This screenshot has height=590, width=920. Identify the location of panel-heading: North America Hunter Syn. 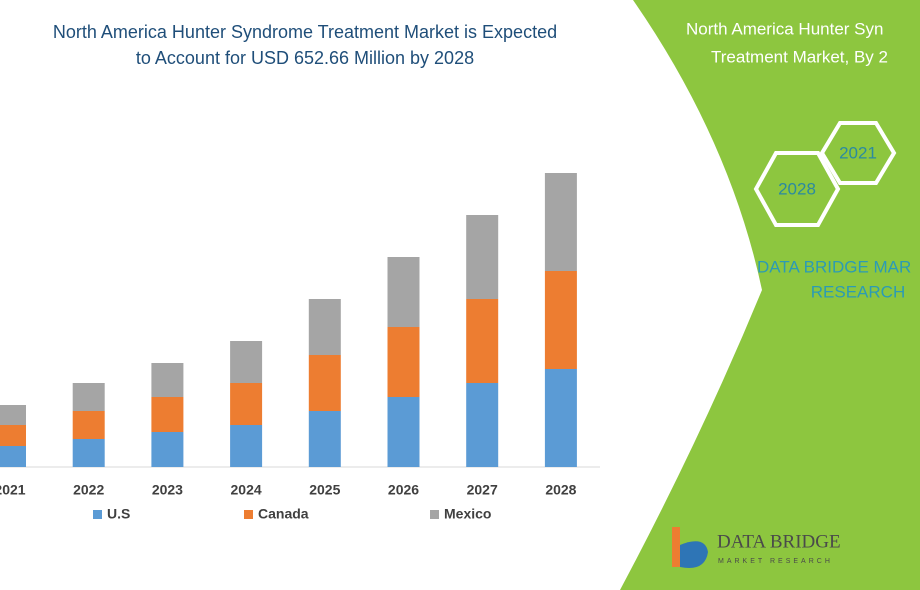
(784, 28).